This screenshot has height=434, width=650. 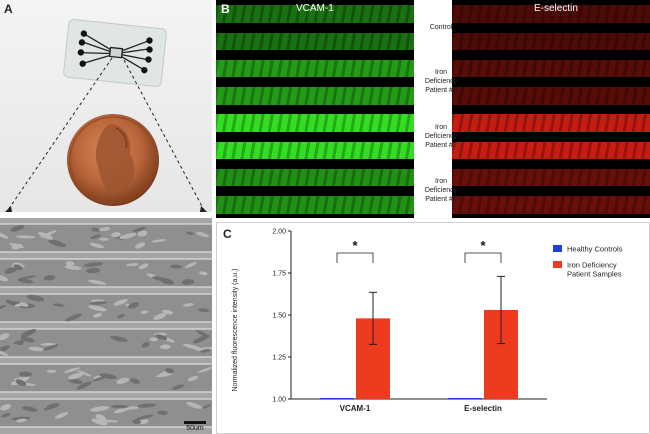 I want to click on scale-bar-line, so click(x=195, y=422).